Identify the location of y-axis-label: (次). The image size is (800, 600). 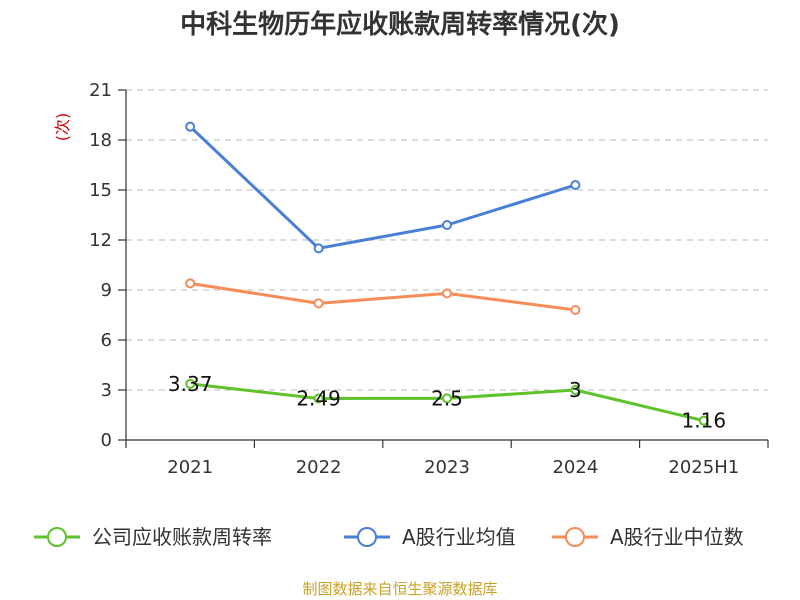
(62, 127).